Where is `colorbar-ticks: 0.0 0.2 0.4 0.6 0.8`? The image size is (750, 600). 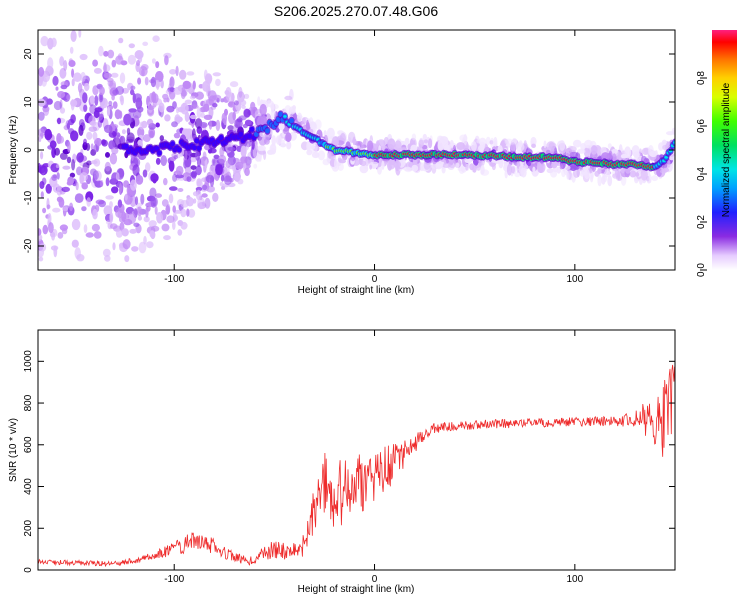 colorbar-ticks: 0.0 0.2 0.4 0.6 0.8 is located at coordinates (701, 174).